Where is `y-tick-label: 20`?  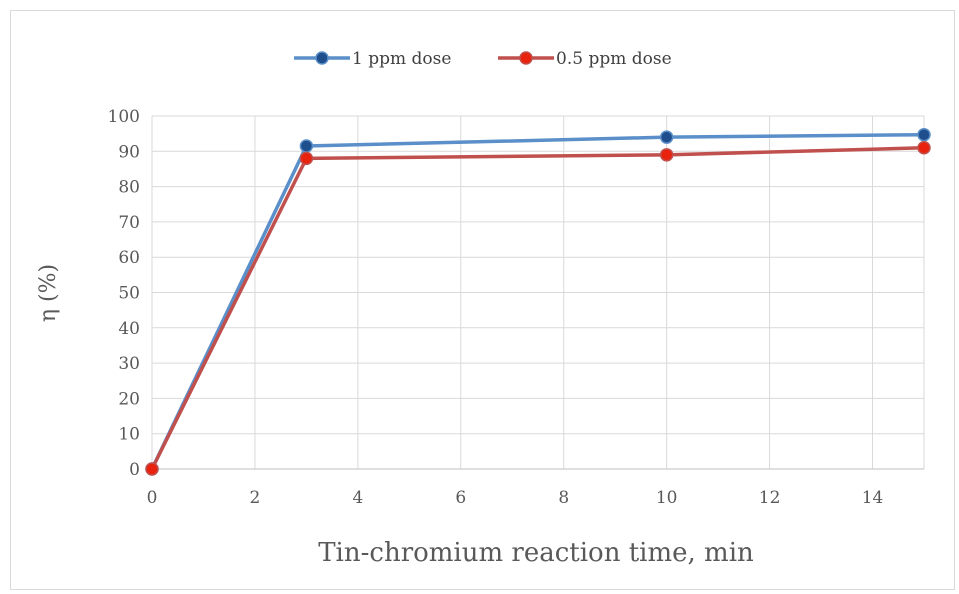 y-tick-label: 20 is located at coordinates (129, 399).